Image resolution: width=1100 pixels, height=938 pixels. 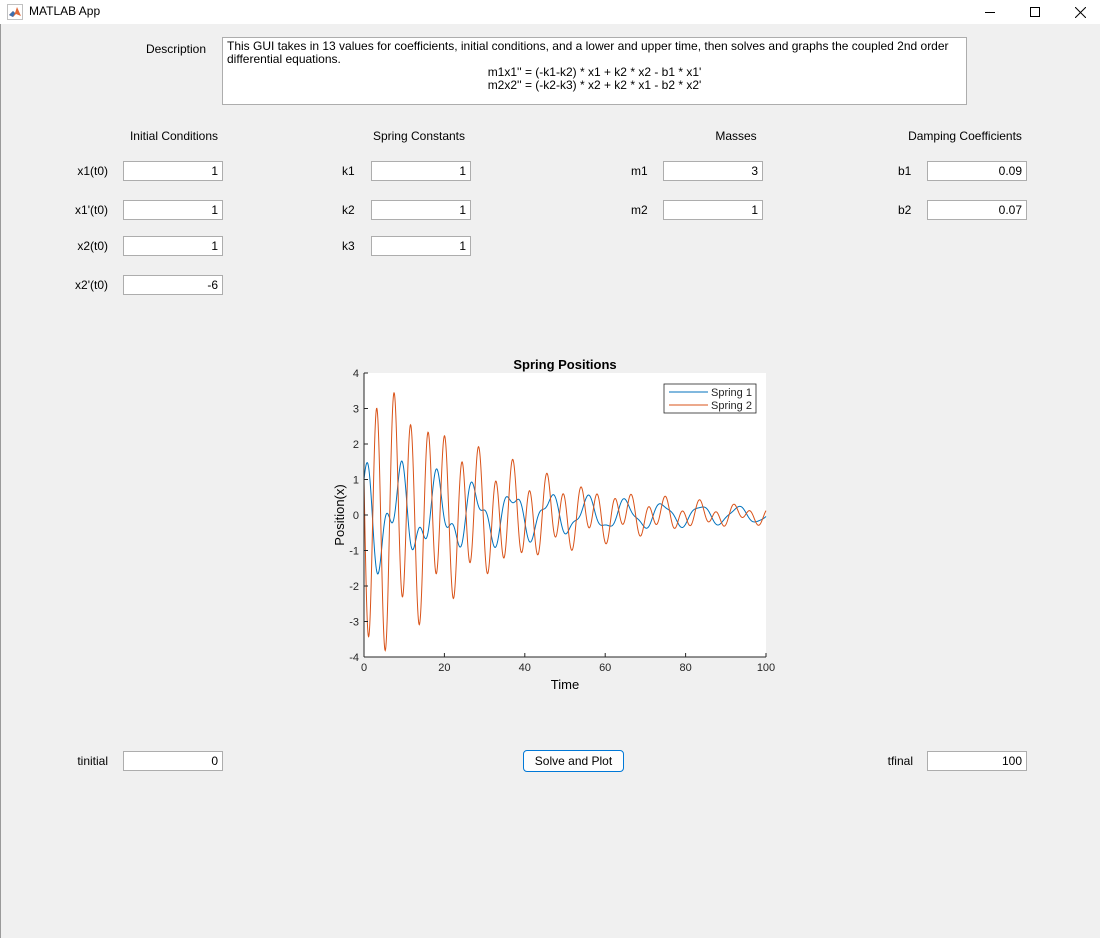 What do you see at coordinates (564, 364) in the screenshot?
I see `chart-title: Spring Positions` at bounding box center [564, 364].